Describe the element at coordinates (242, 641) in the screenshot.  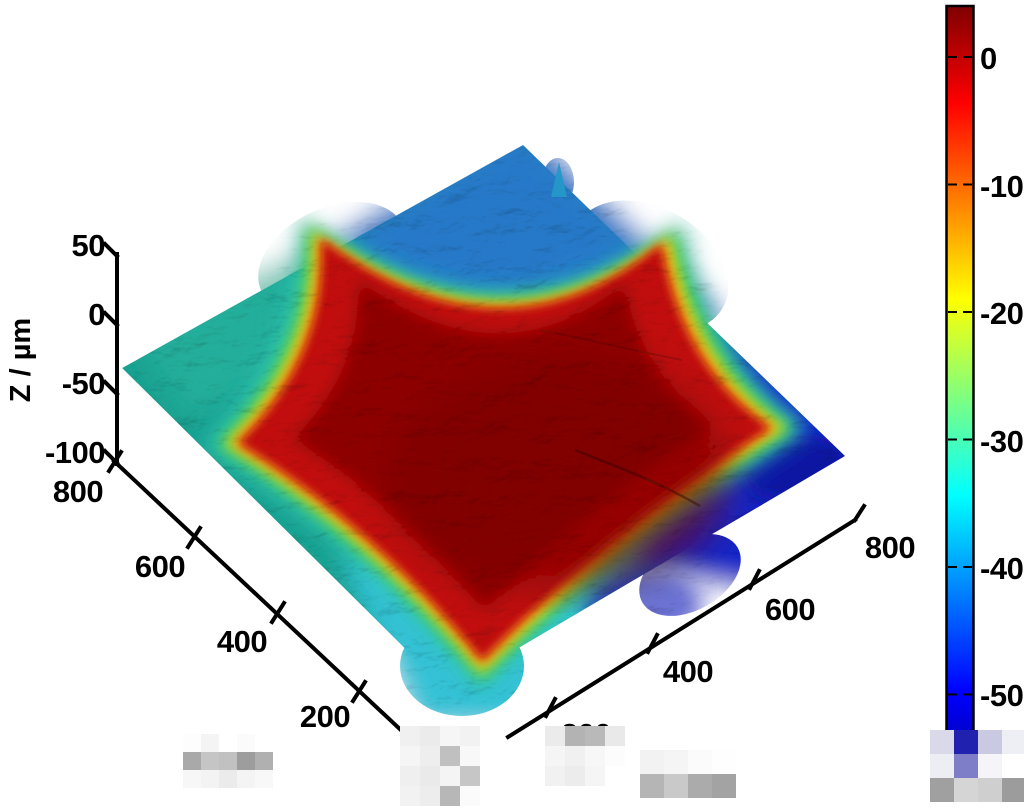
I see `y-tick-label: 400` at that location.